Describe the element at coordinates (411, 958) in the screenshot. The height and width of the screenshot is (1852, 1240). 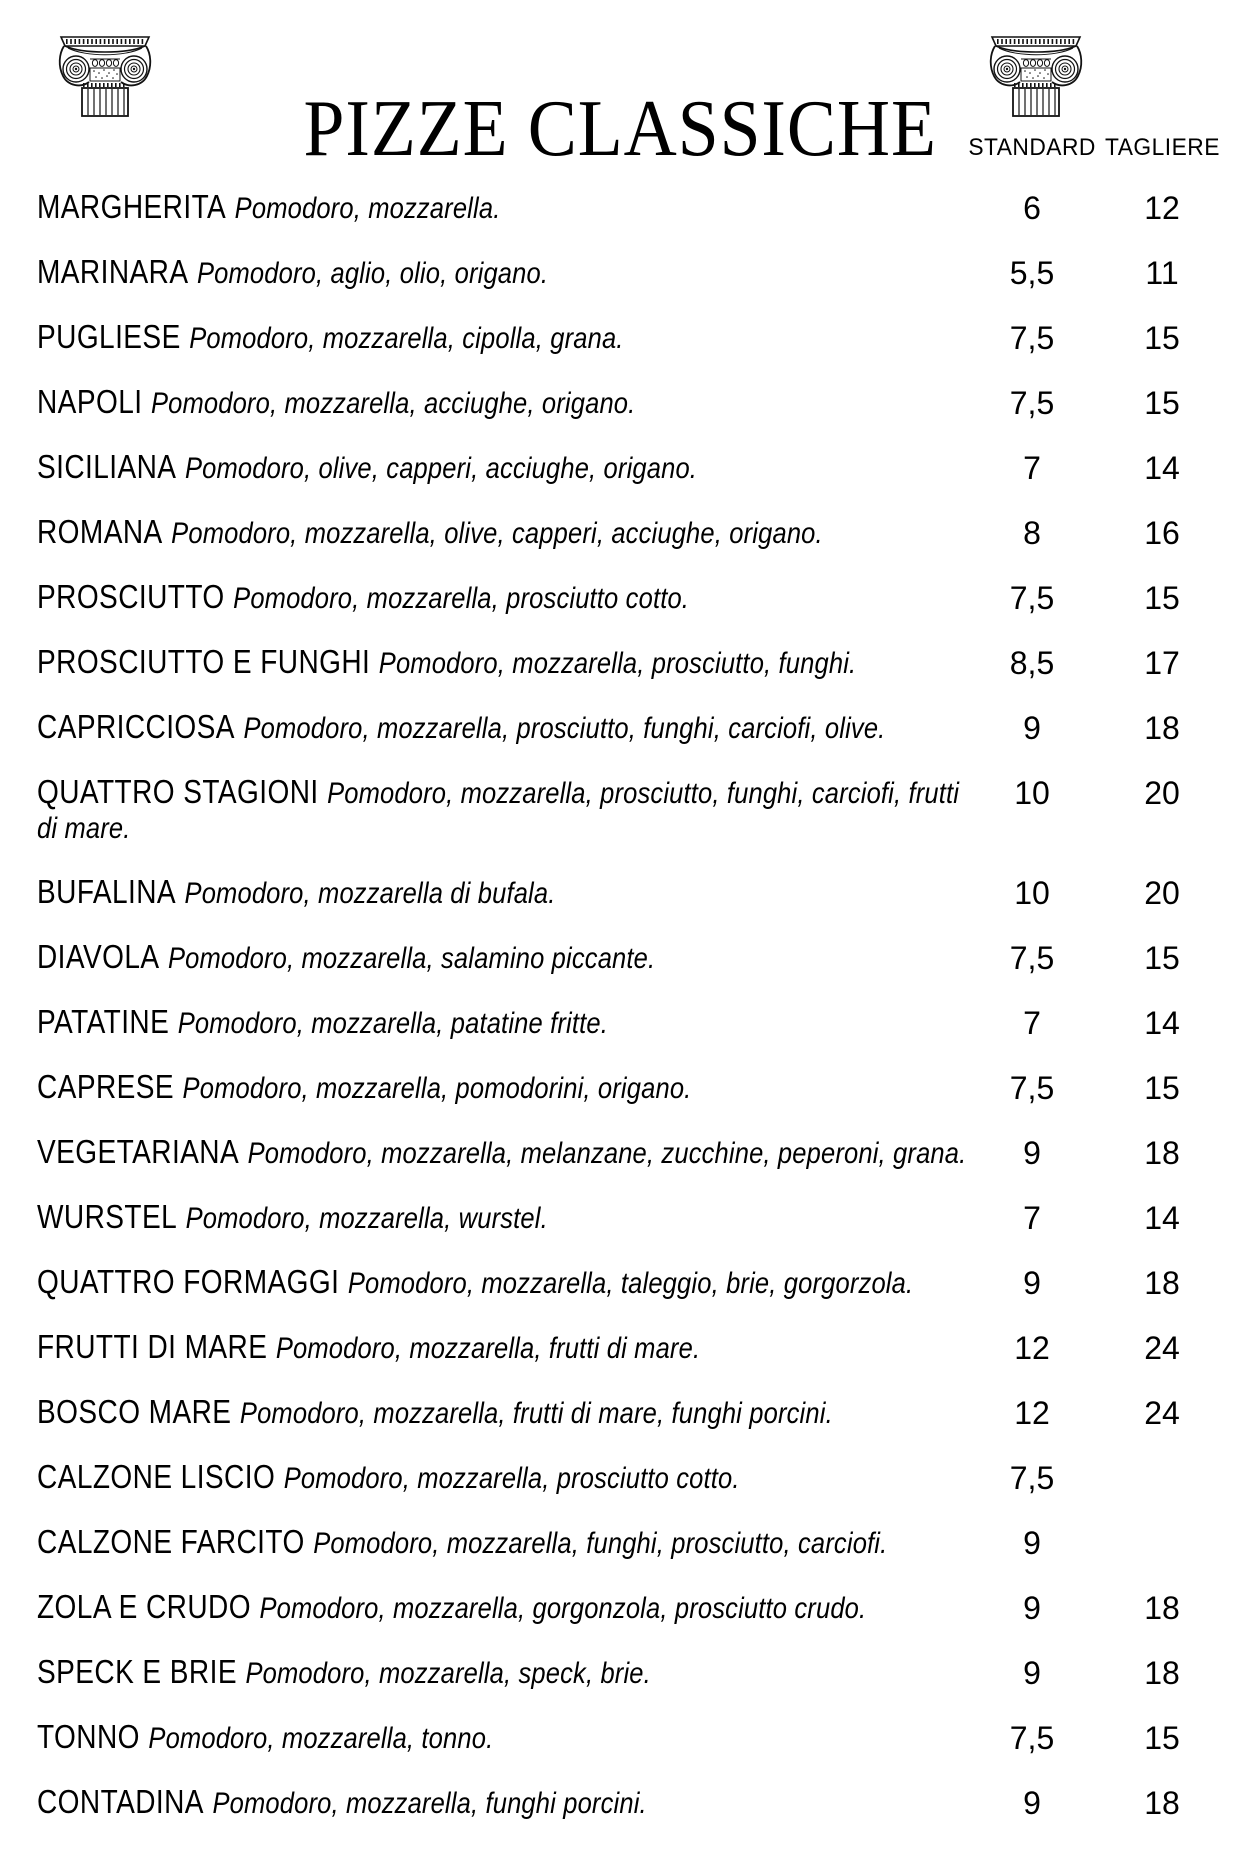
I see `item-description: Pomodoro, mozzarella, salamino piccante.` at that location.